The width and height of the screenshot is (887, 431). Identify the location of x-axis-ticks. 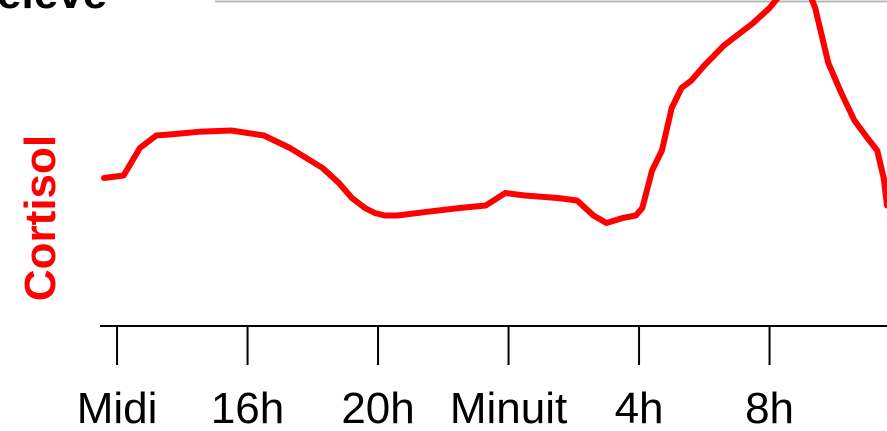
(443, 345).